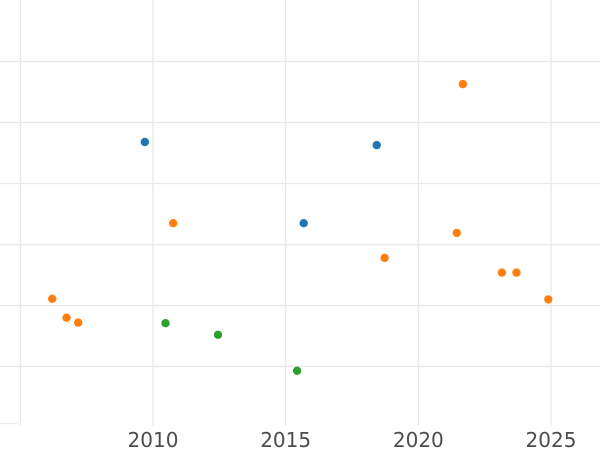  I want to click on x-tick-label: 2015, so click(285, 439).